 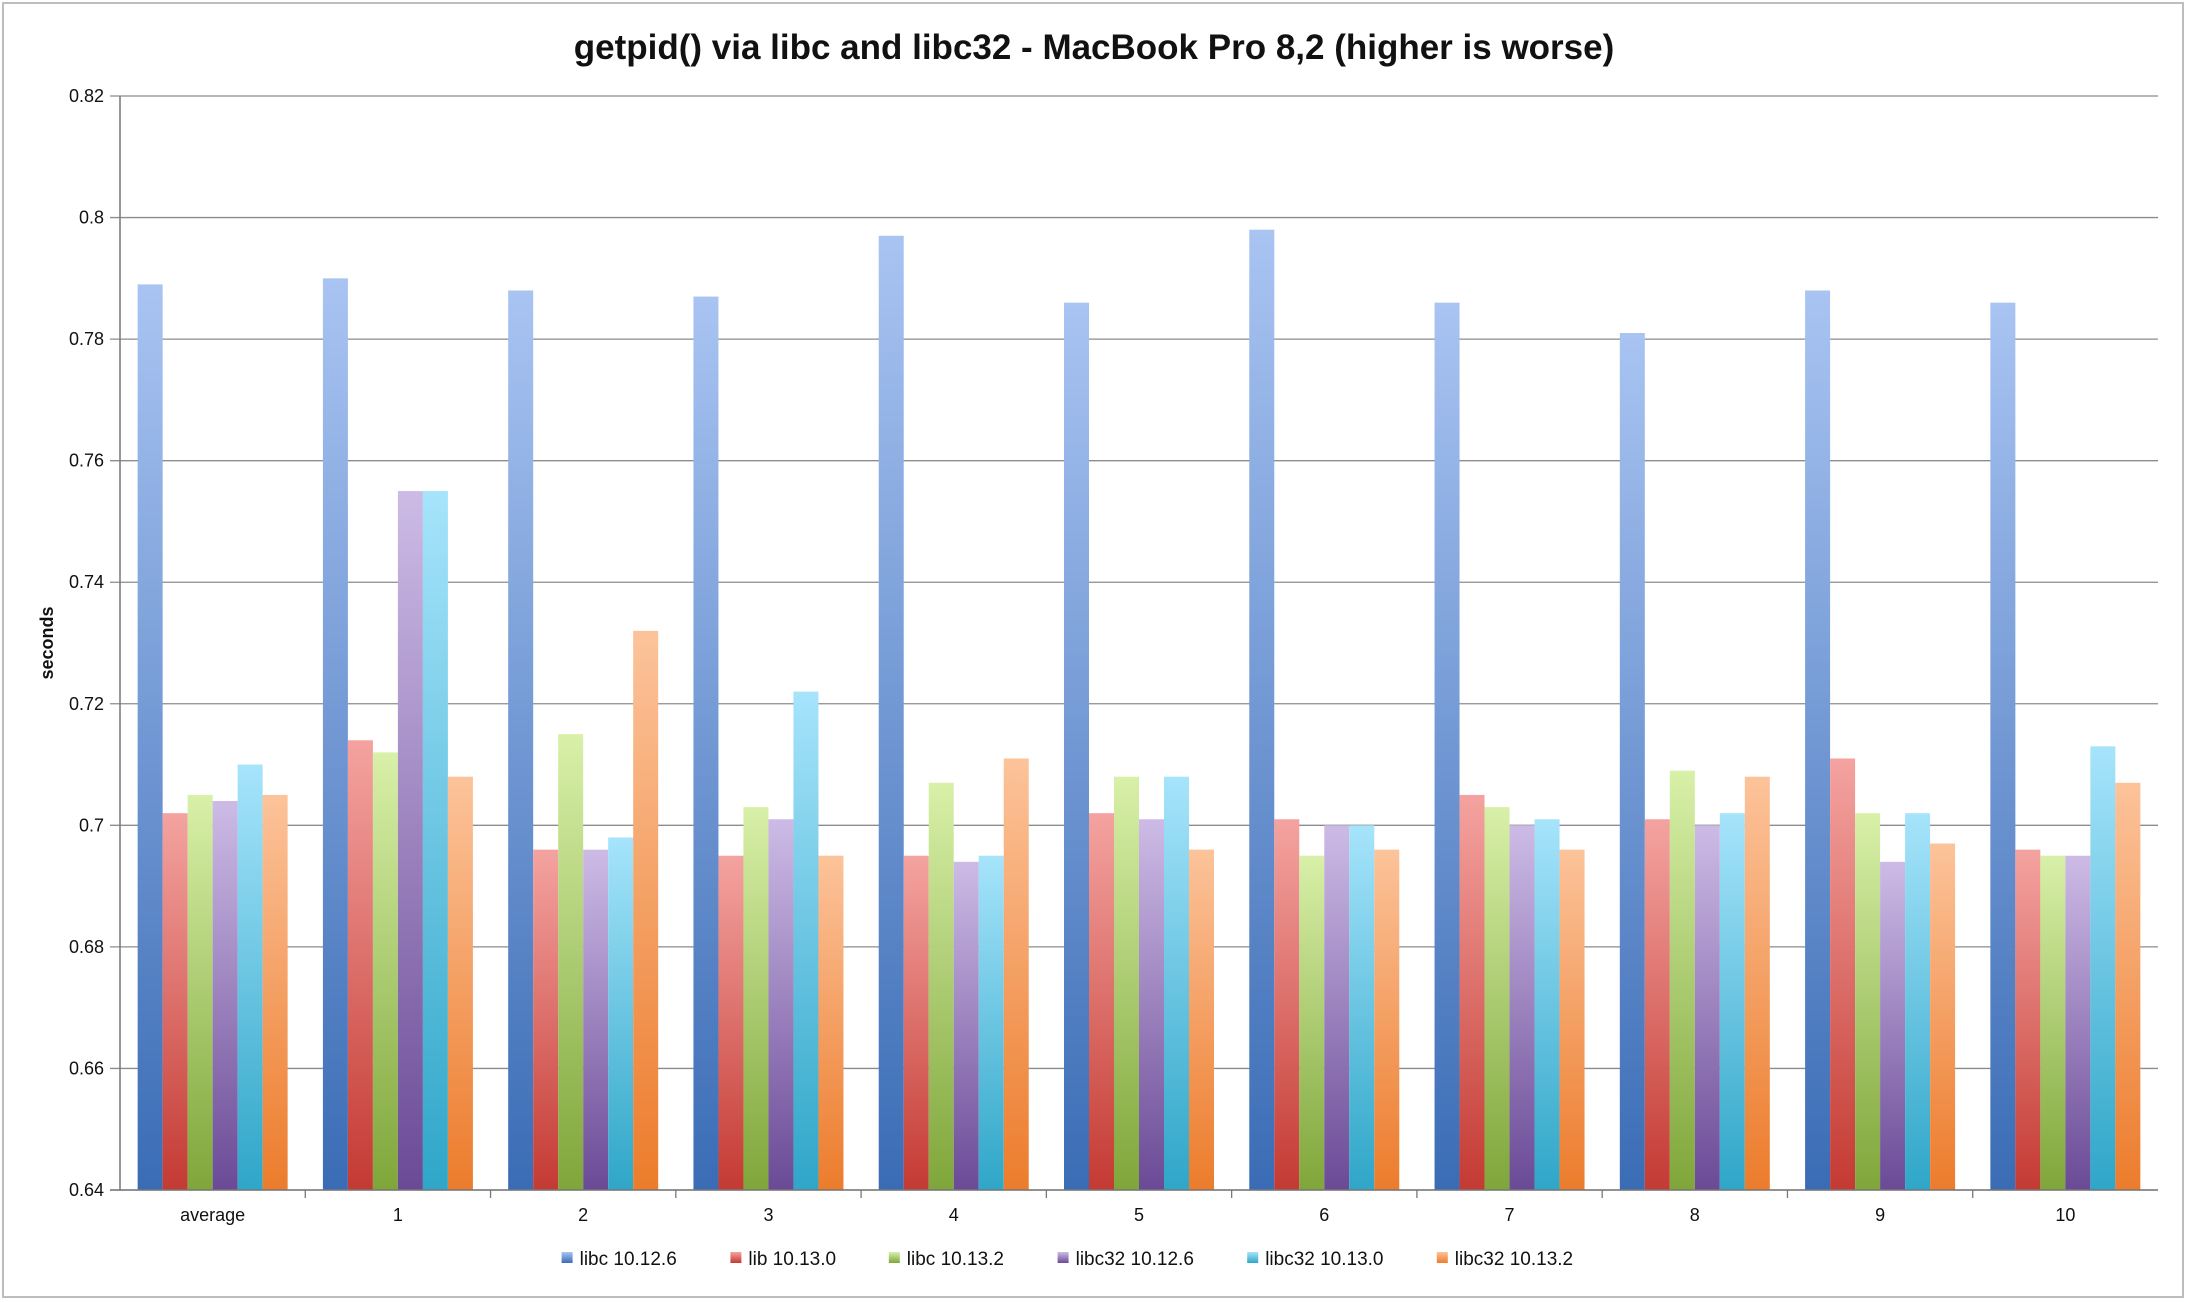 I want to click on y-tick-label: 0.72, so click(x=86, y=704).